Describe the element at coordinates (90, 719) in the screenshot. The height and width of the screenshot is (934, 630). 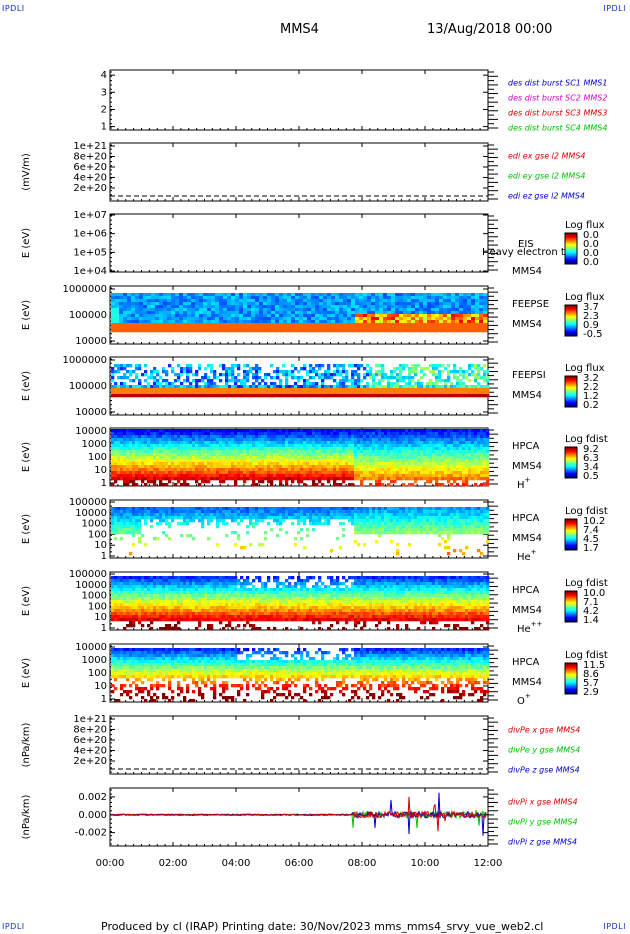
I see `y-tick-label: 1e+21` at that location.